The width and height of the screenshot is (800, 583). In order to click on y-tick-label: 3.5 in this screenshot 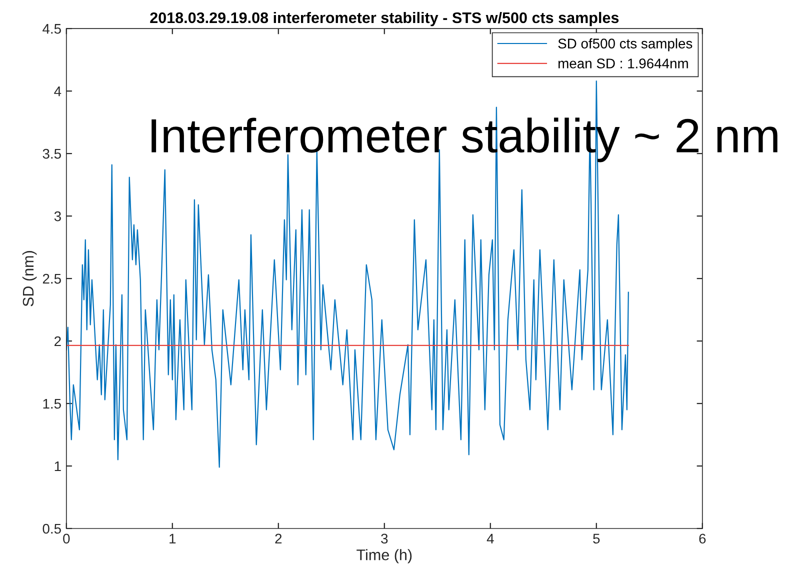, I will do `click(51, 153)`.